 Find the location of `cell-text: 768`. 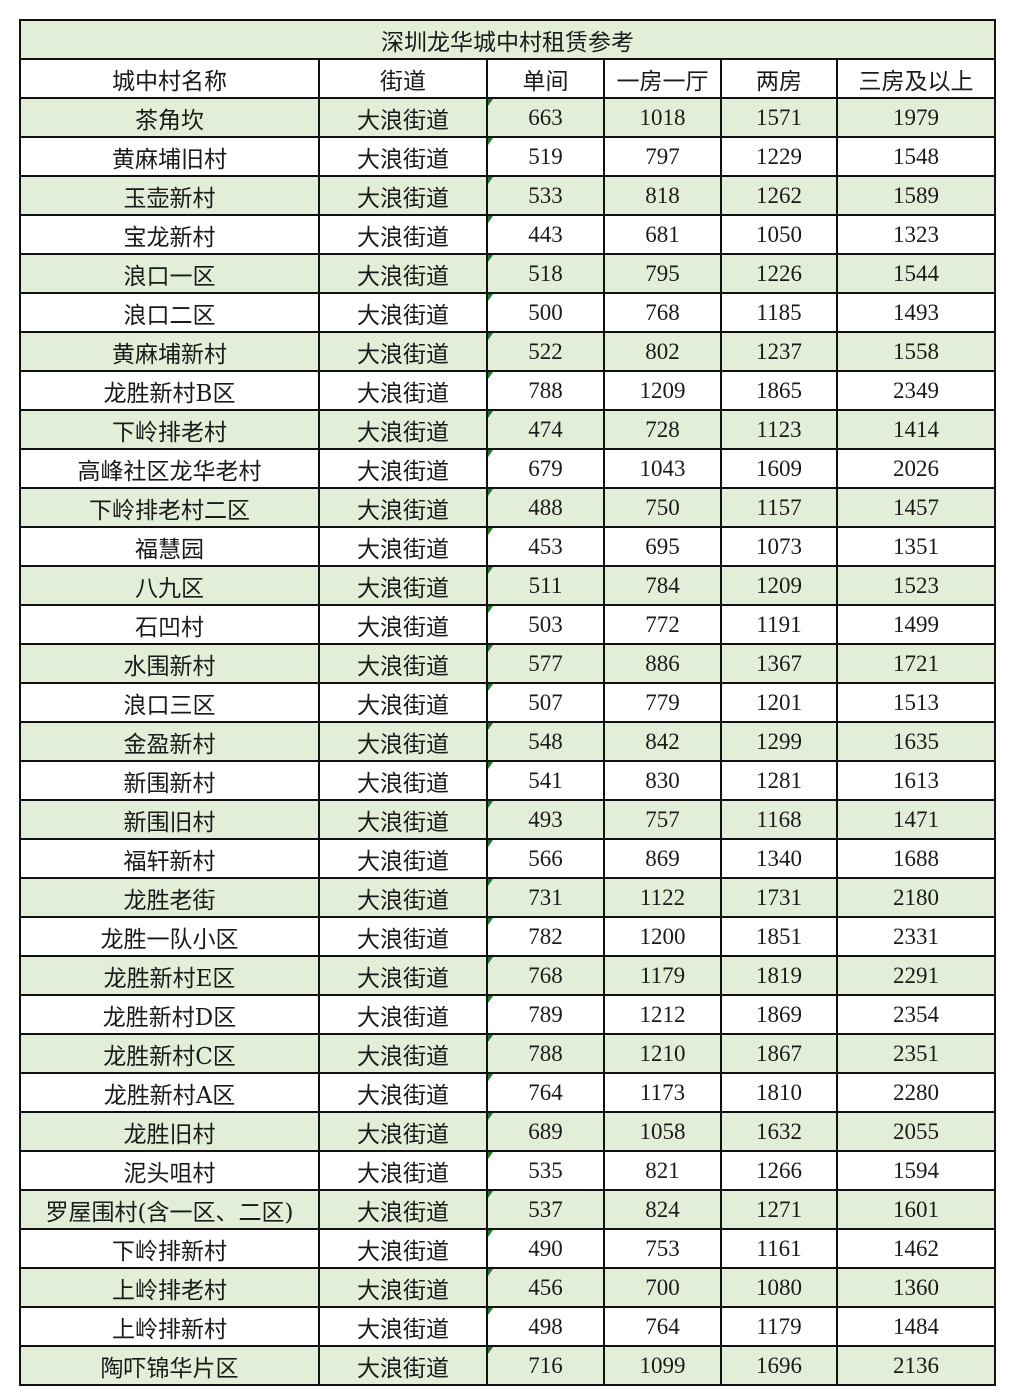

cell-text: 768 is located at coordinates (545, 975).